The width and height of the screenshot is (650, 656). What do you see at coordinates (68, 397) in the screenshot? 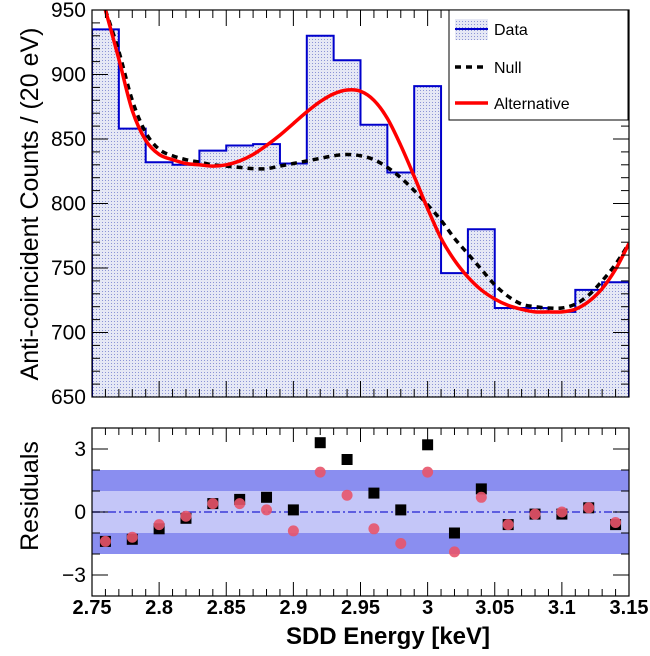
I see `main-y-tick-label: 650` at bounding box center [68, 397].